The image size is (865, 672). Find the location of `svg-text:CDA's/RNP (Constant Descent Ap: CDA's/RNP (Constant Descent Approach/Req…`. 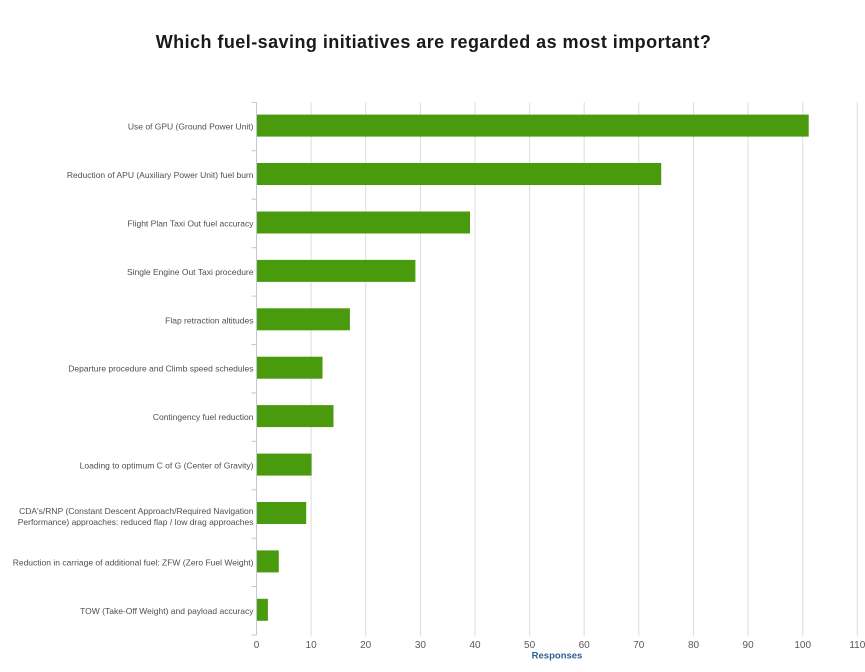

svg-text:CDA's/RNP (Constant Descent Ap: CDA's/RNP (Constant Descent Approach/Req… is located at coordinates (136, 511).